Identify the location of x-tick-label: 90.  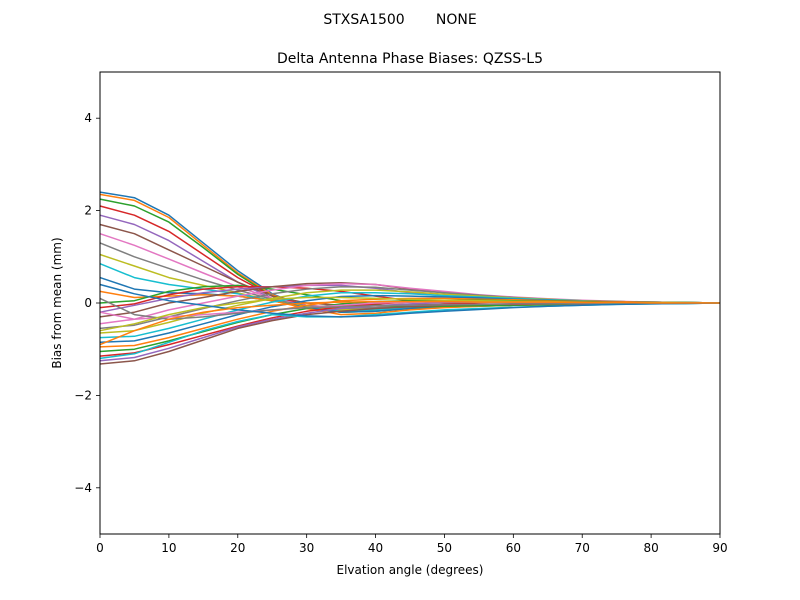
(719, 548).